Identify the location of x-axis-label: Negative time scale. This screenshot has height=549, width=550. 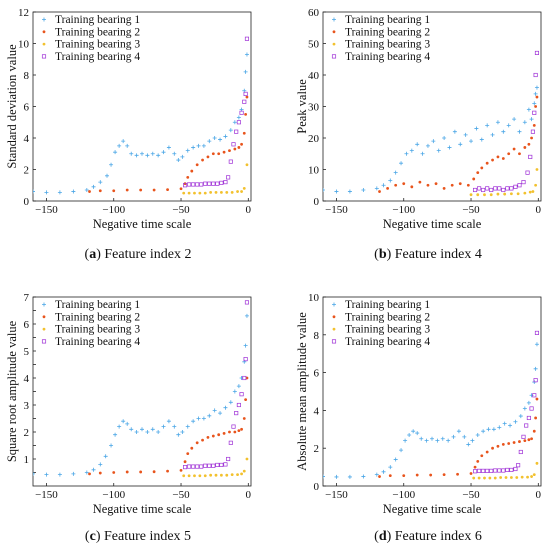
(142, 224).